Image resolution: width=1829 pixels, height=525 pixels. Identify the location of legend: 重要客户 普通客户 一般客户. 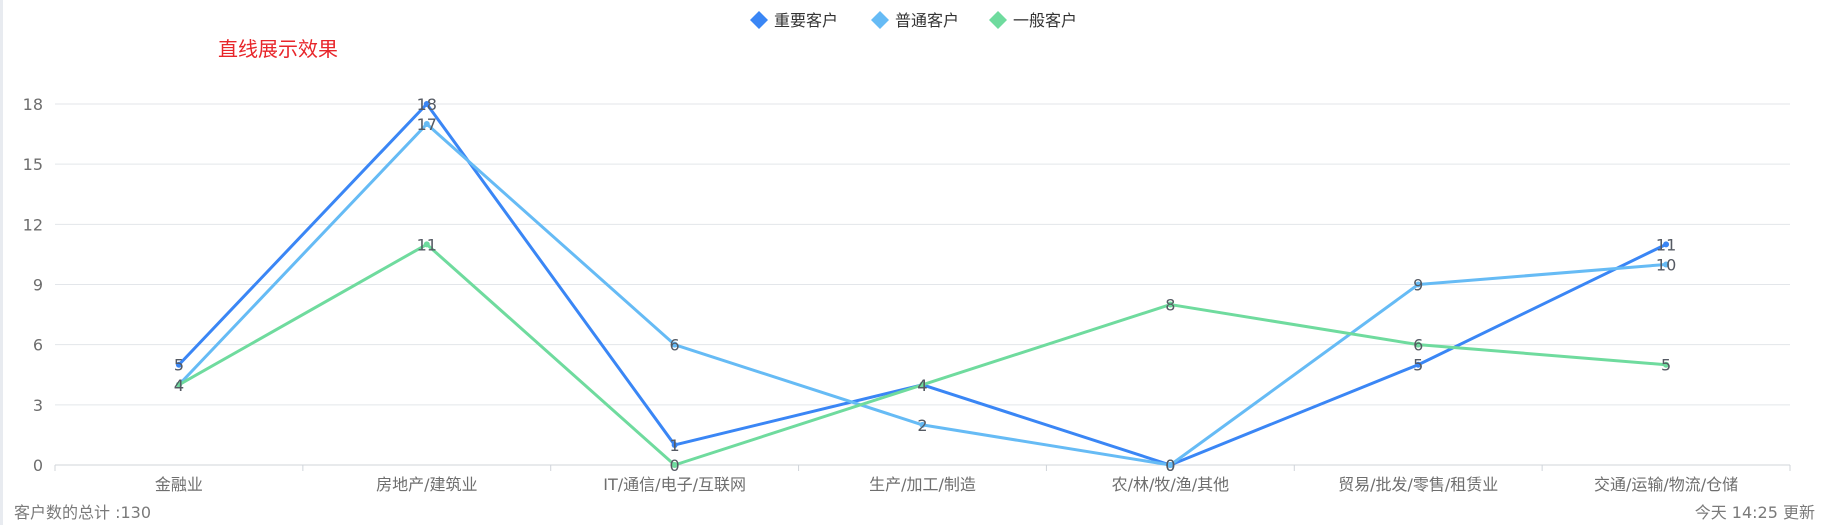
(913, 20).